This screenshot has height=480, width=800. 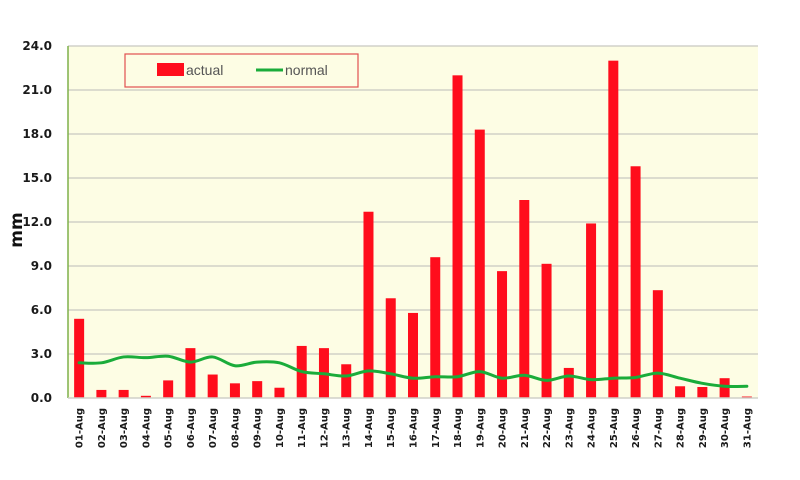 I want to click on x-tick-label: 16-Aug, so click(x=414, y=428).